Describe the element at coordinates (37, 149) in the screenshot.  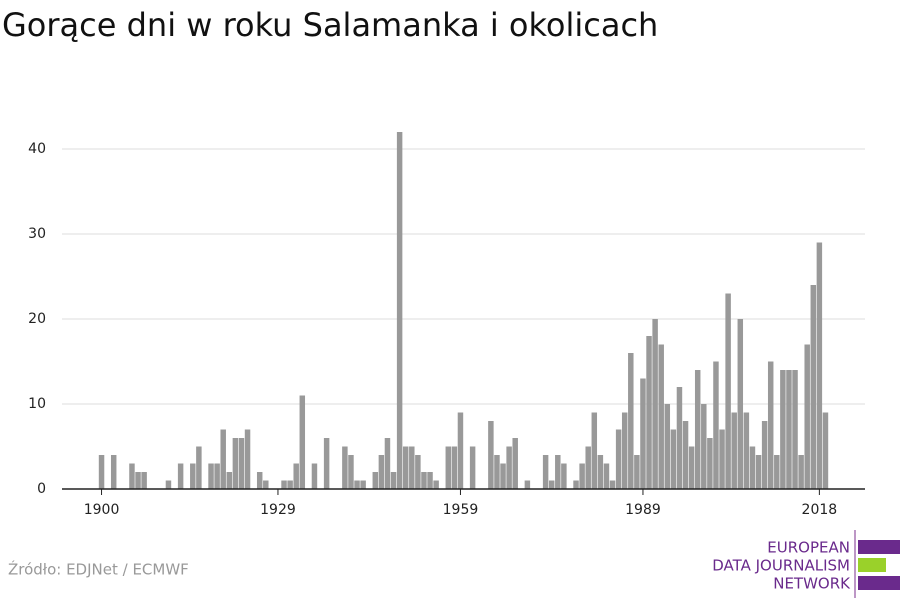
I see `y-tick-label: 40` at that location.